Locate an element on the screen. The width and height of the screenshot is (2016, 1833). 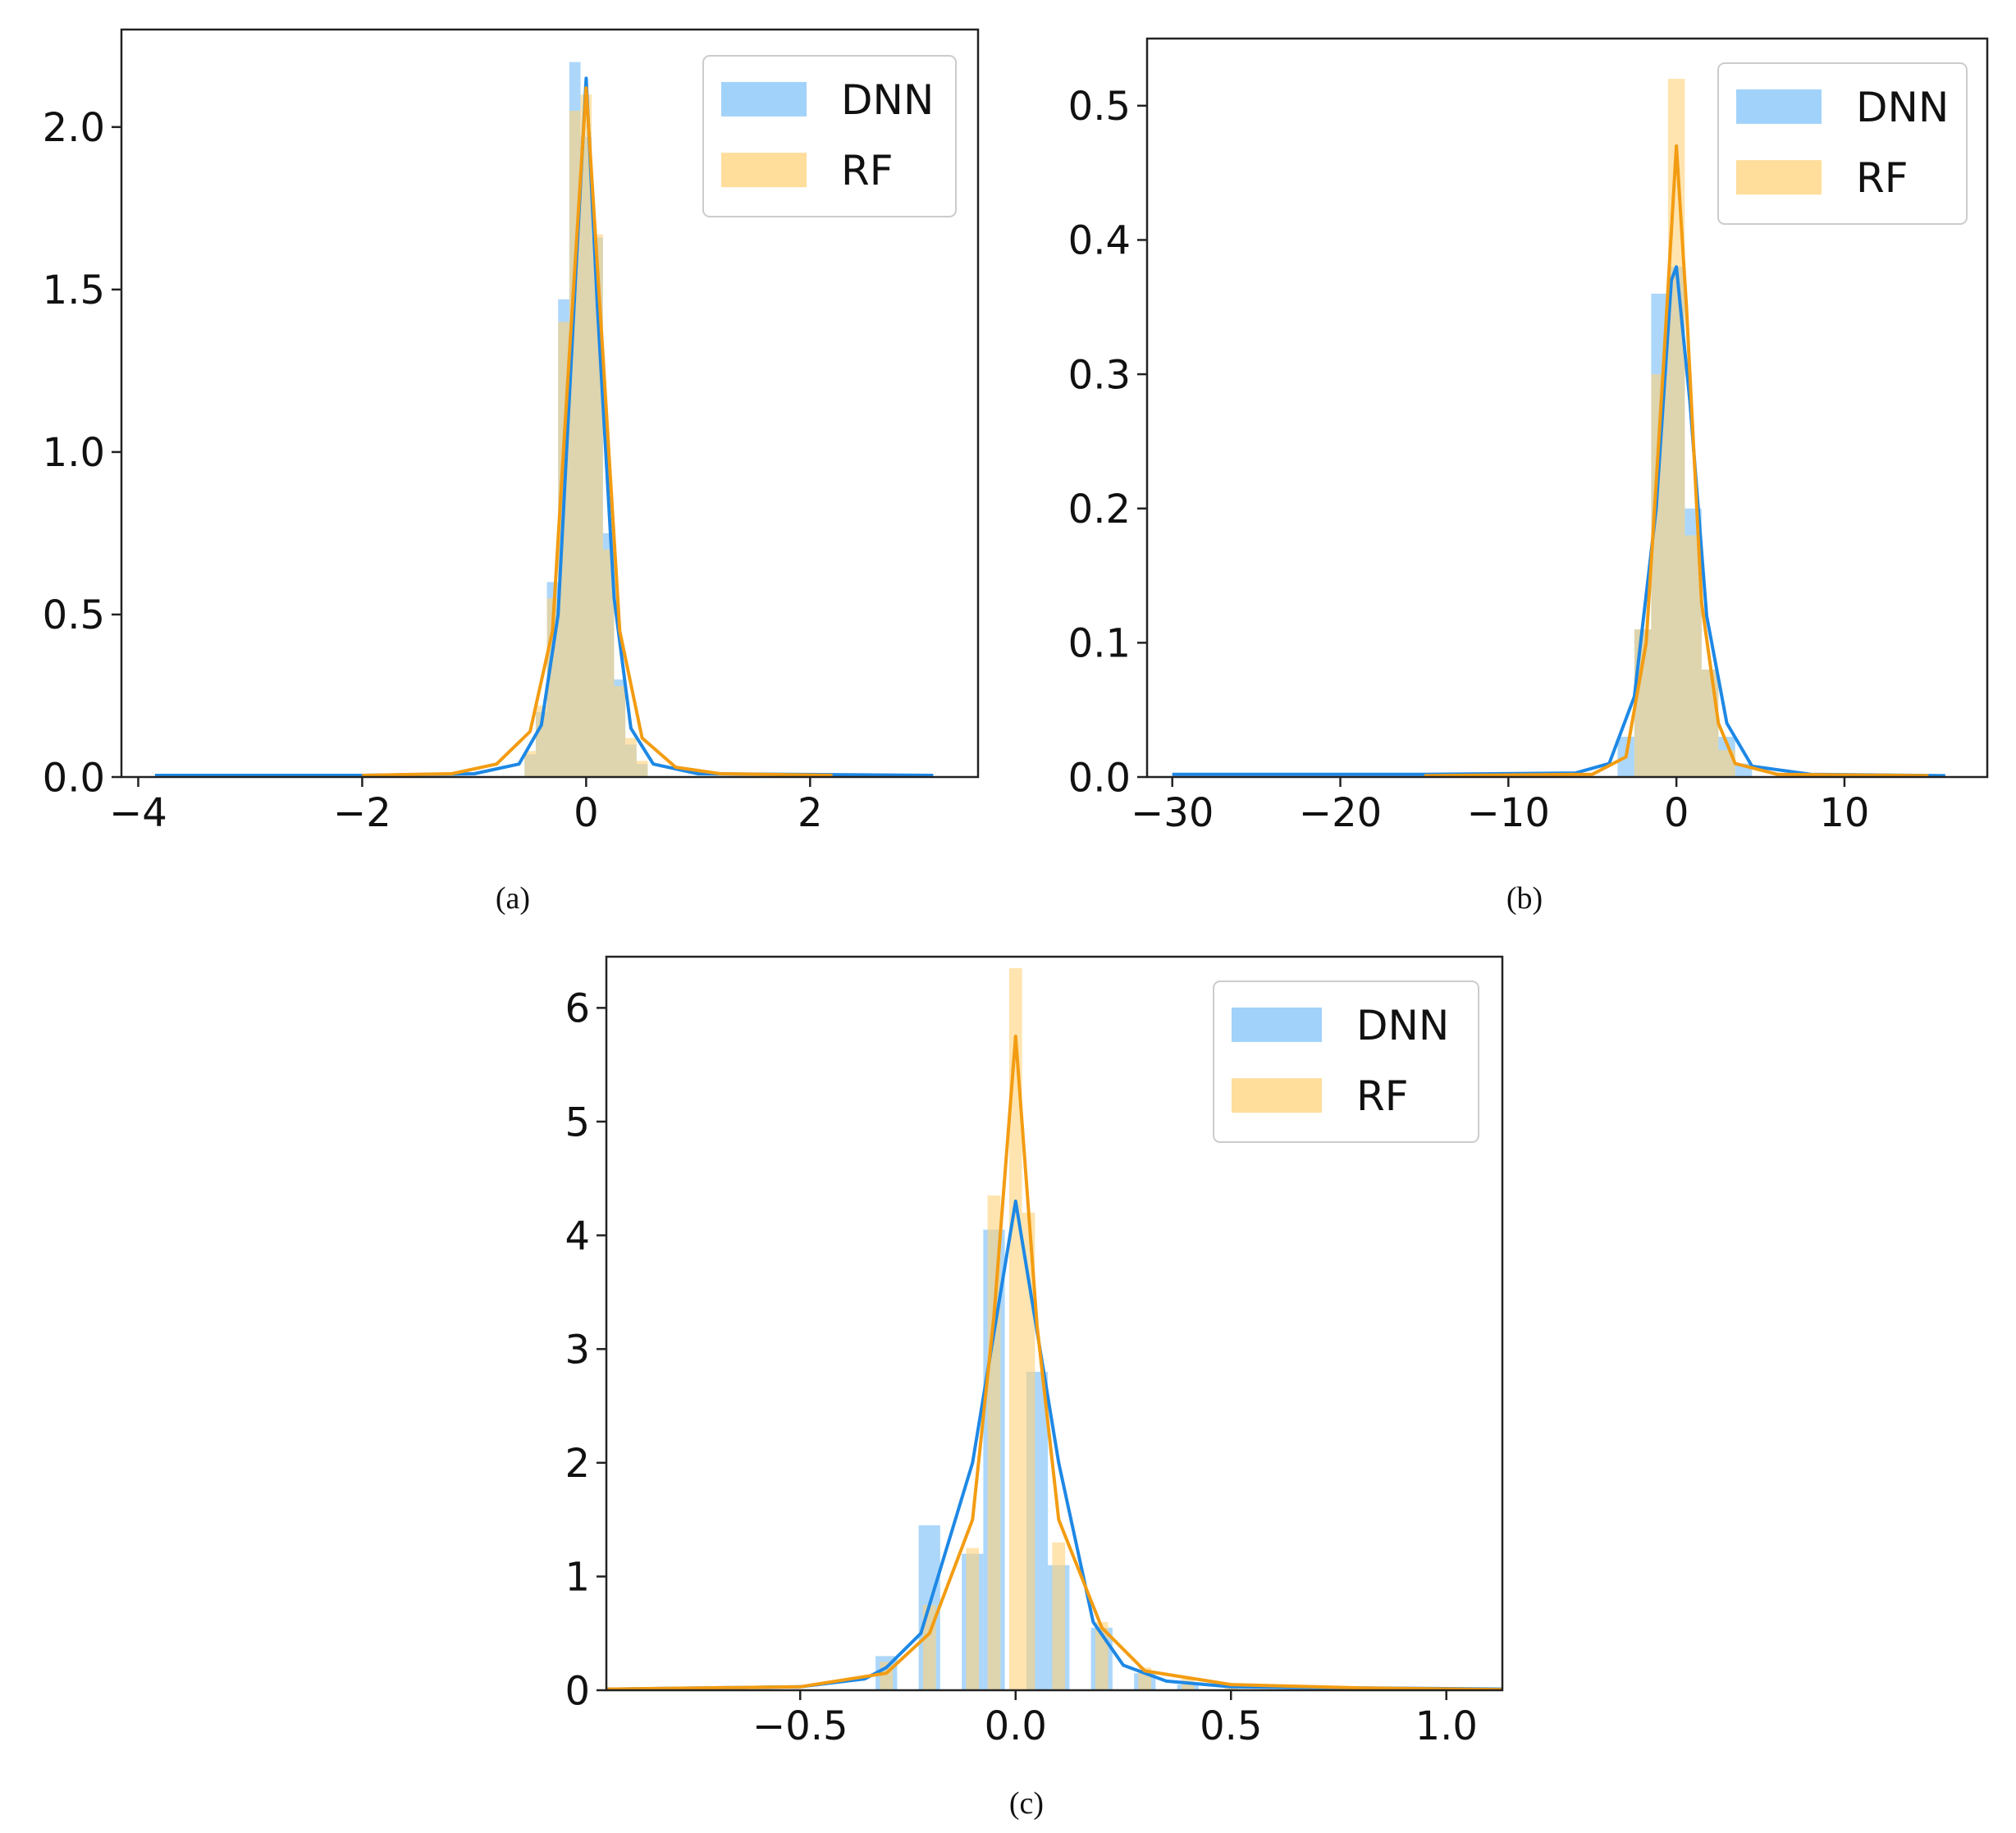
x-tick-label: −4 is located at coordinates (138, 813).